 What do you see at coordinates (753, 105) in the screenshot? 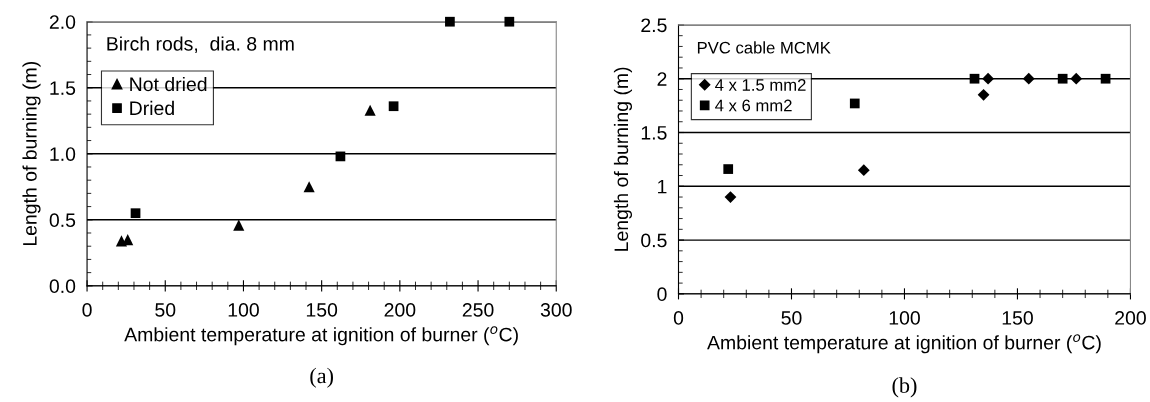
I see `legend-label: 4 x 6 mm2` at bounding box center [753, 105].